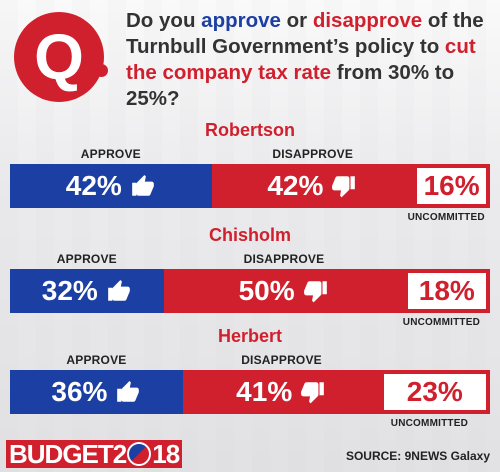 Image resolution: width=500 pixels, height=472 pixels. What do you see at coordinates (367, 20) in the screenshot?
I see `question-disapprove: disapprove` at bounding box center [367, 20].